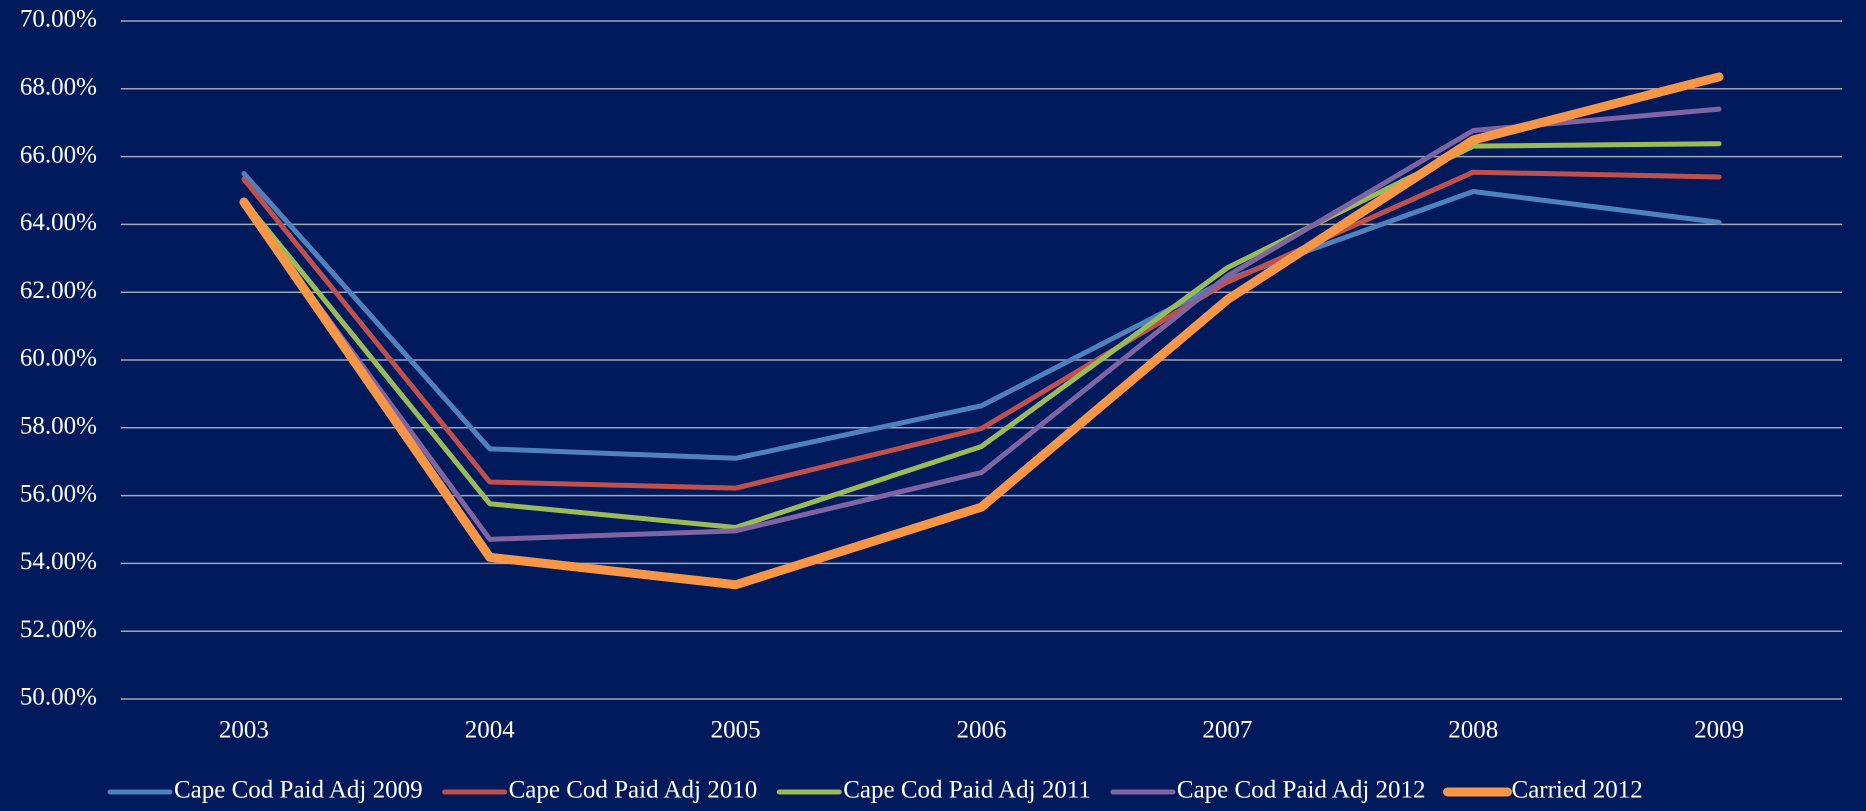 The width and height of the screenshot is (1866, 811). Describe the element at coordinates (58, 222) in the screenshot. I see `y-tick-label: 64.00%` at that location.